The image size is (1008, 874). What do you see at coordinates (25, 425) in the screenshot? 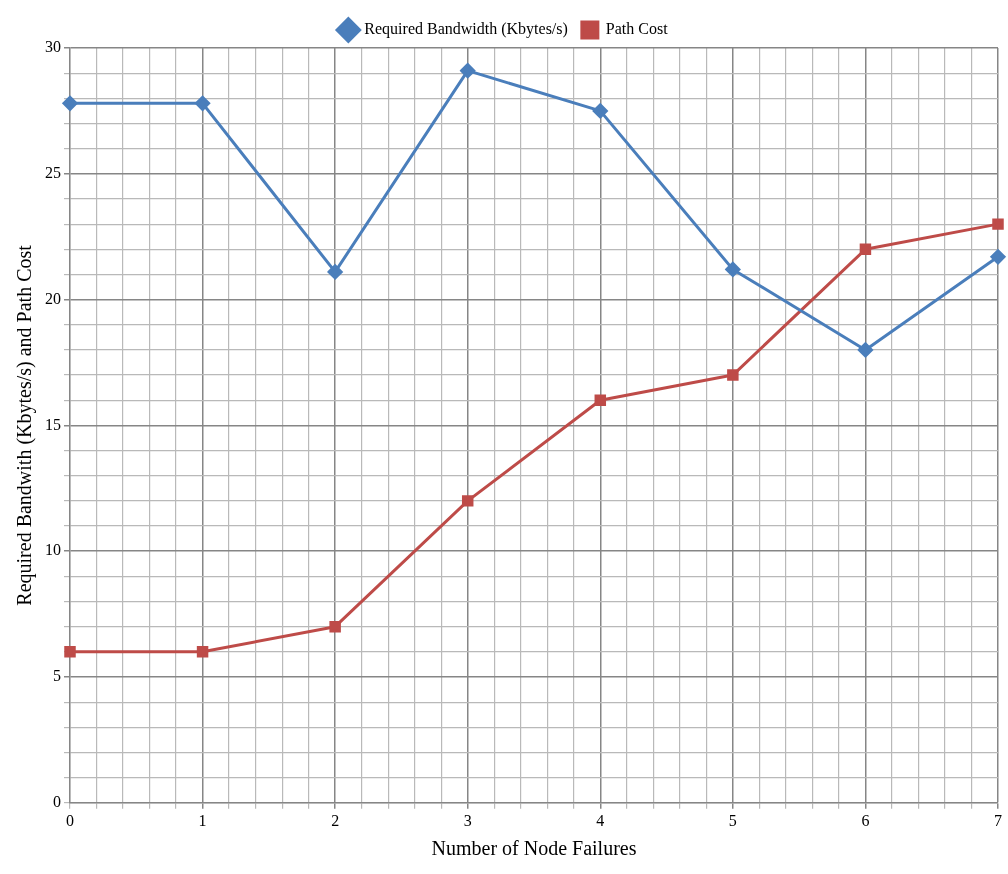
I see `y-axis-title: Required Bandwith (Kbytes/s) and Path Cost` at bounding box center [25, 425].